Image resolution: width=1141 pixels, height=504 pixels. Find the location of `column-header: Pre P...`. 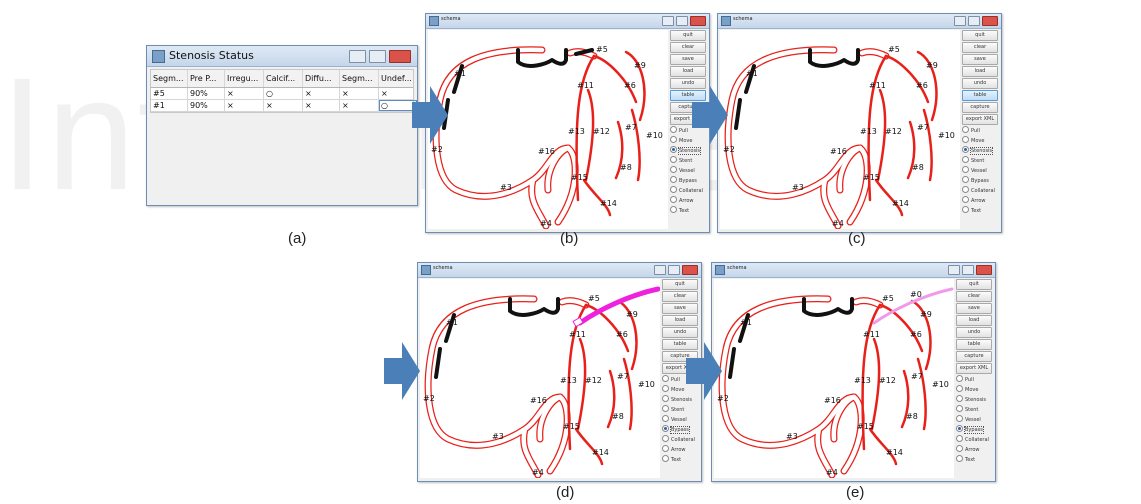

column-header: Pre P... is located at coordinates (206, 78).